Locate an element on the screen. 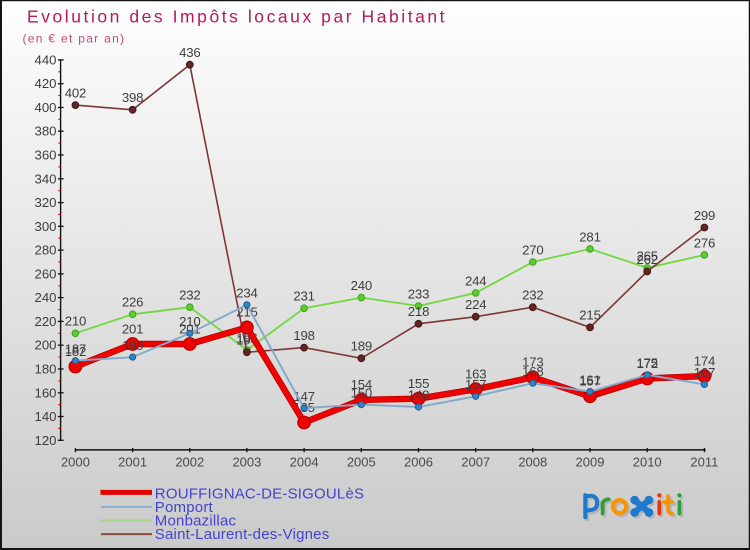 The width and height of the screenshot is (750, 550). svg-text: 420 is located at coordinates (45, 83).